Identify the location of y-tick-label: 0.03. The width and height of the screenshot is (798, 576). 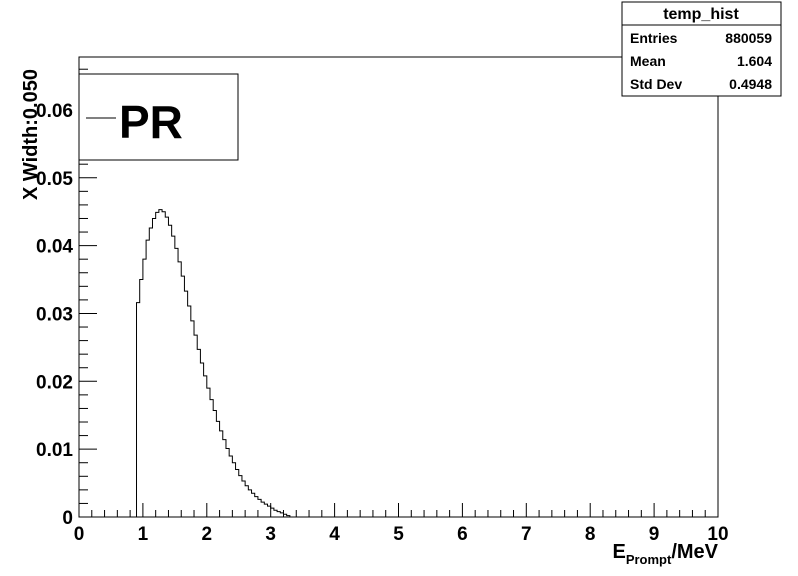
(54, 314).